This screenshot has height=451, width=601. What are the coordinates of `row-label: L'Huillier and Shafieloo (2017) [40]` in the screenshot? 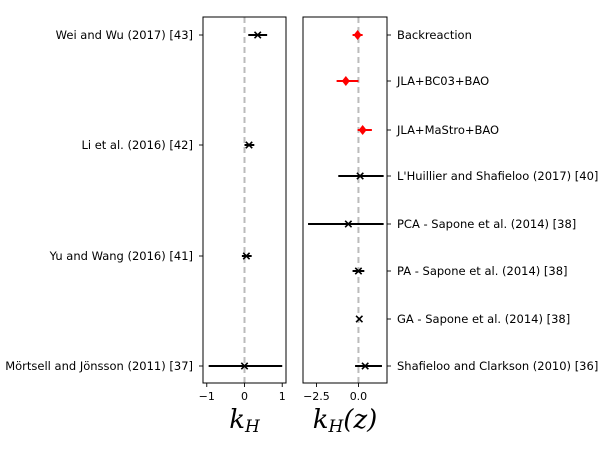 It's located at (497, 176).